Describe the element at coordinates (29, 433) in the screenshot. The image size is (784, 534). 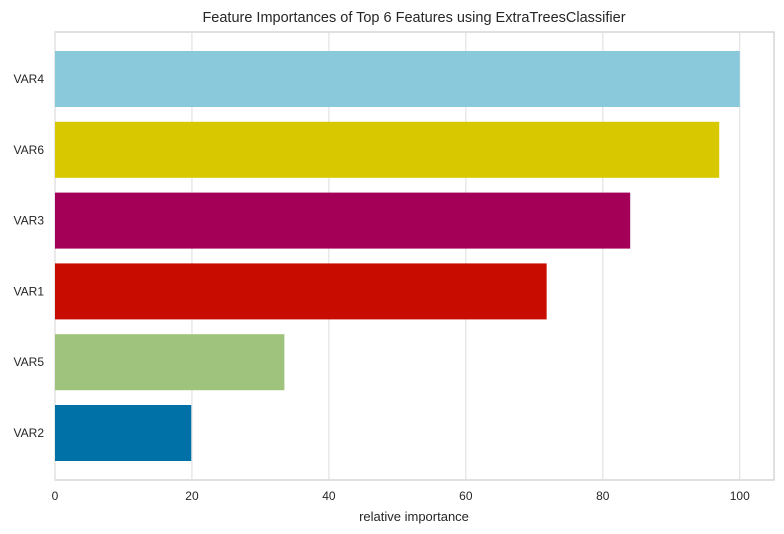
I see `y-tick-label: VAR2` at that location.